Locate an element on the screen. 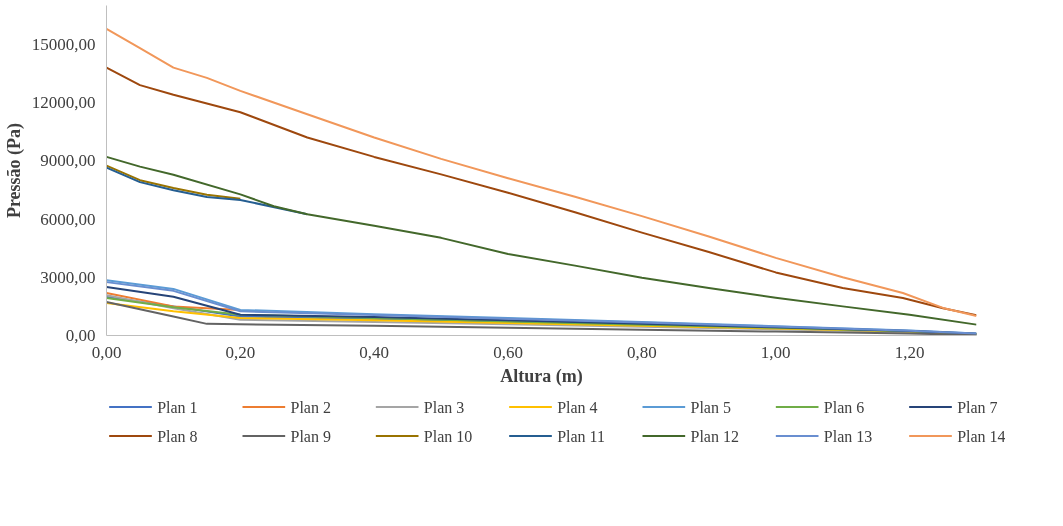 This screenshot has width=1063, height=526. legend-label: Plan 5 is located at coordinates (710, 407).